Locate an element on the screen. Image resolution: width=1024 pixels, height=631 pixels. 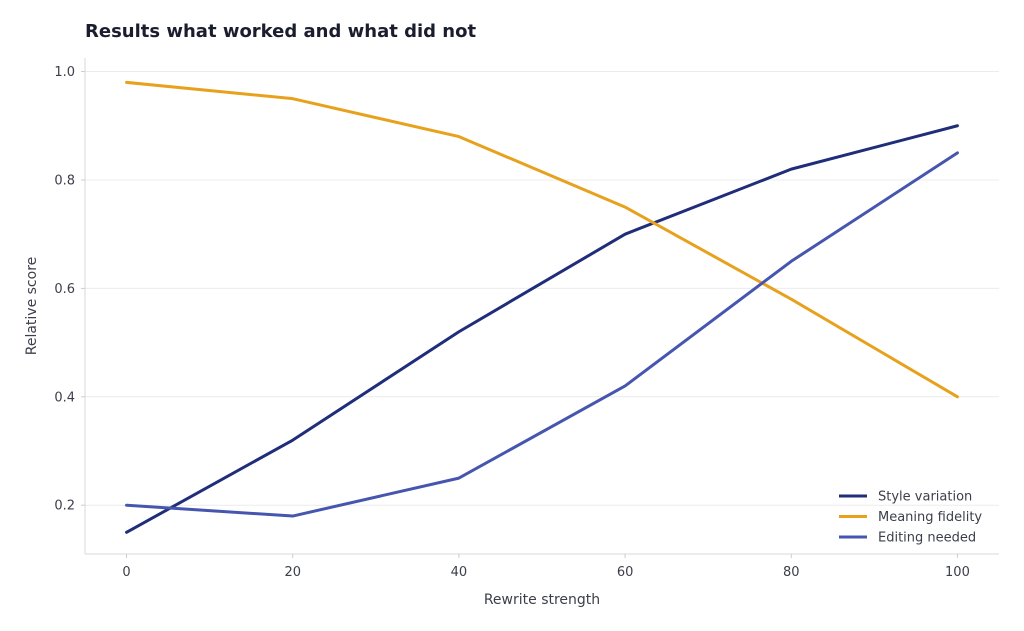
x-tick-label: 100 is located at coordinates (957, 572).